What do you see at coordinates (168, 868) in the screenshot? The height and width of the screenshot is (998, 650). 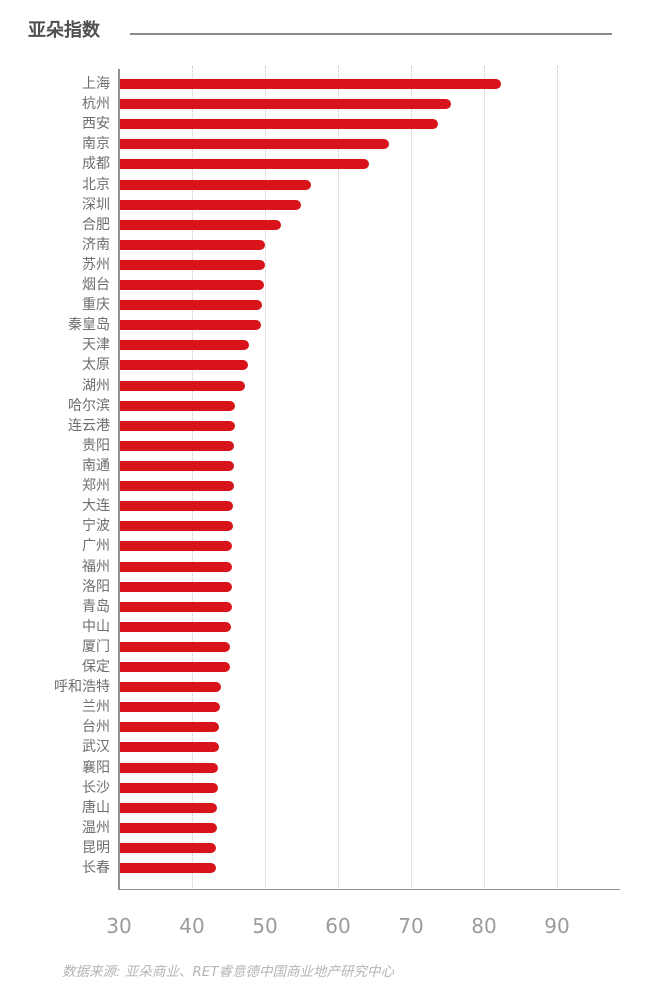 I see `bar-长春` at bounding box center [168, 868].